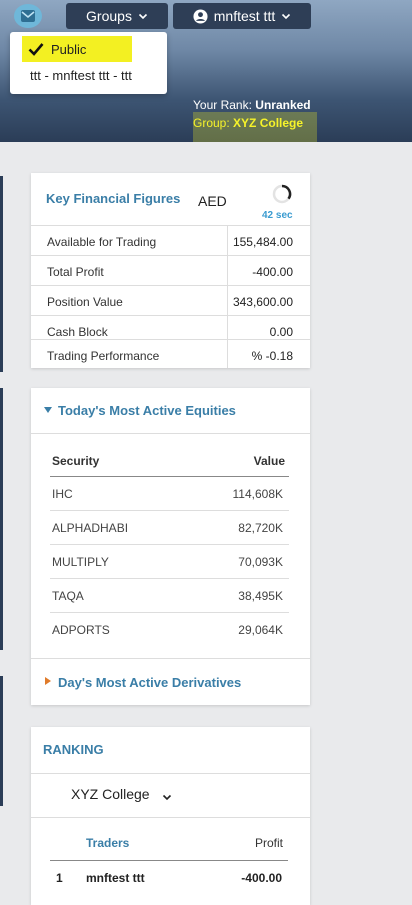 The image size is (412, 905). I want to click on card-title: RANKING, so click(73, 749).